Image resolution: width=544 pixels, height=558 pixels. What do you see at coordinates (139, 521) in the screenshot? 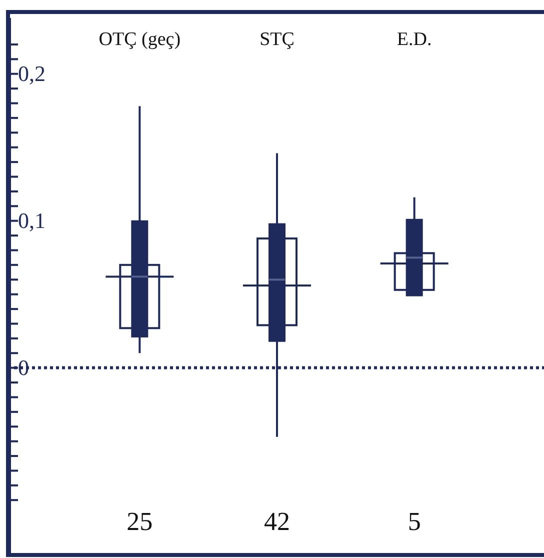
I see `annotation: 25` at bounding box center [139, 521].